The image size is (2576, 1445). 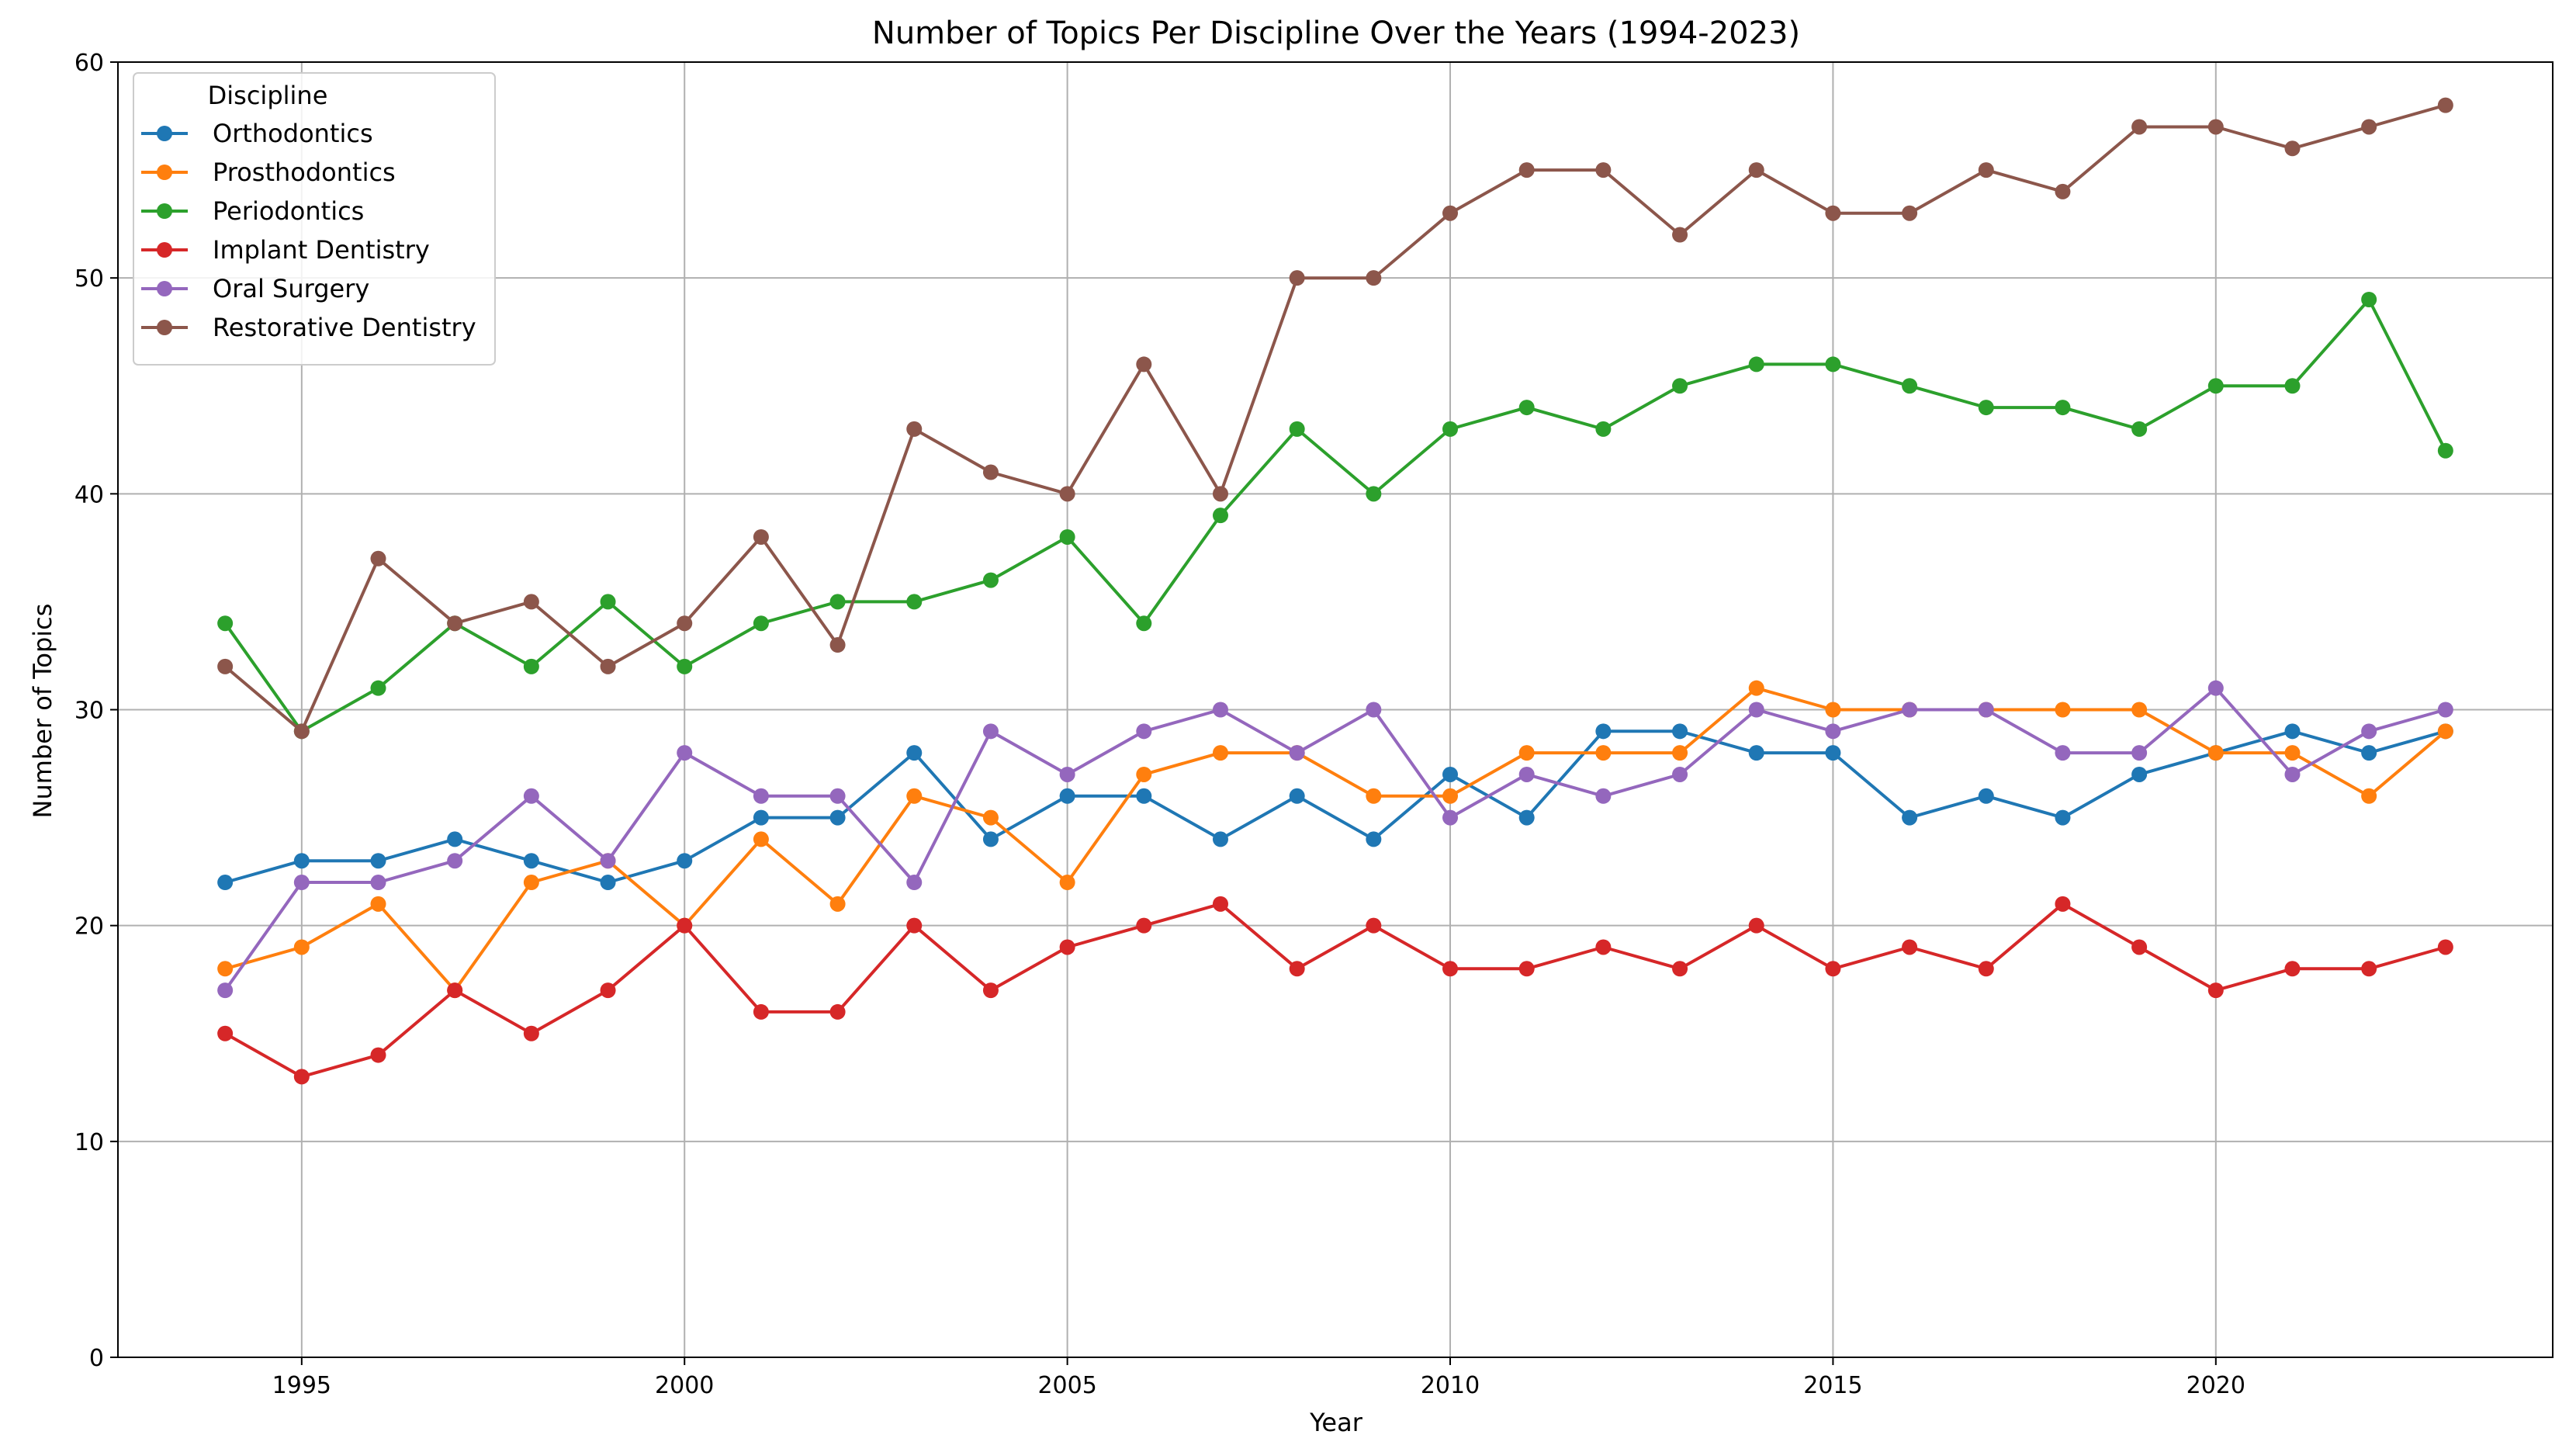 I want to click on x-tick-label: 2010, so click(x=1450, y=1385).